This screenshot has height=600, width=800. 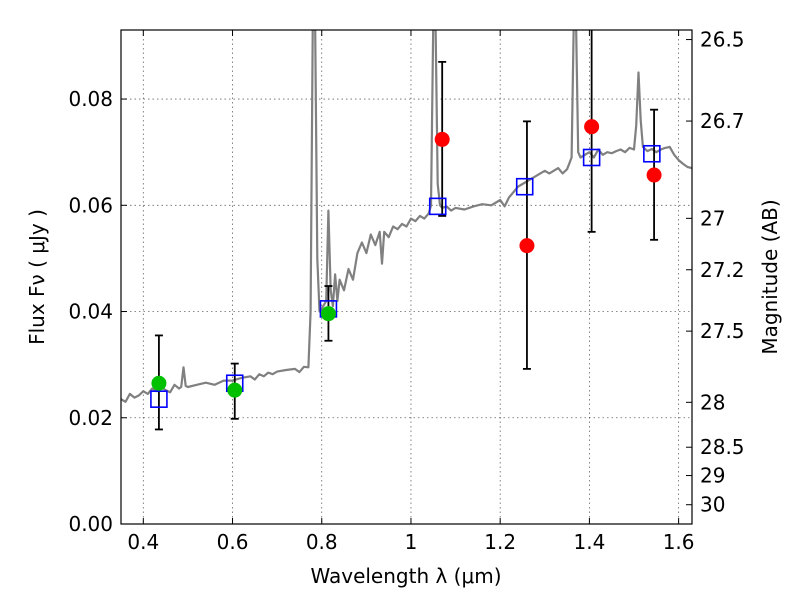 What do you see at coordinates (90, 418) in the screenshot?
I see `y-tick-label: 0.02` at bounding box center [90, 418].